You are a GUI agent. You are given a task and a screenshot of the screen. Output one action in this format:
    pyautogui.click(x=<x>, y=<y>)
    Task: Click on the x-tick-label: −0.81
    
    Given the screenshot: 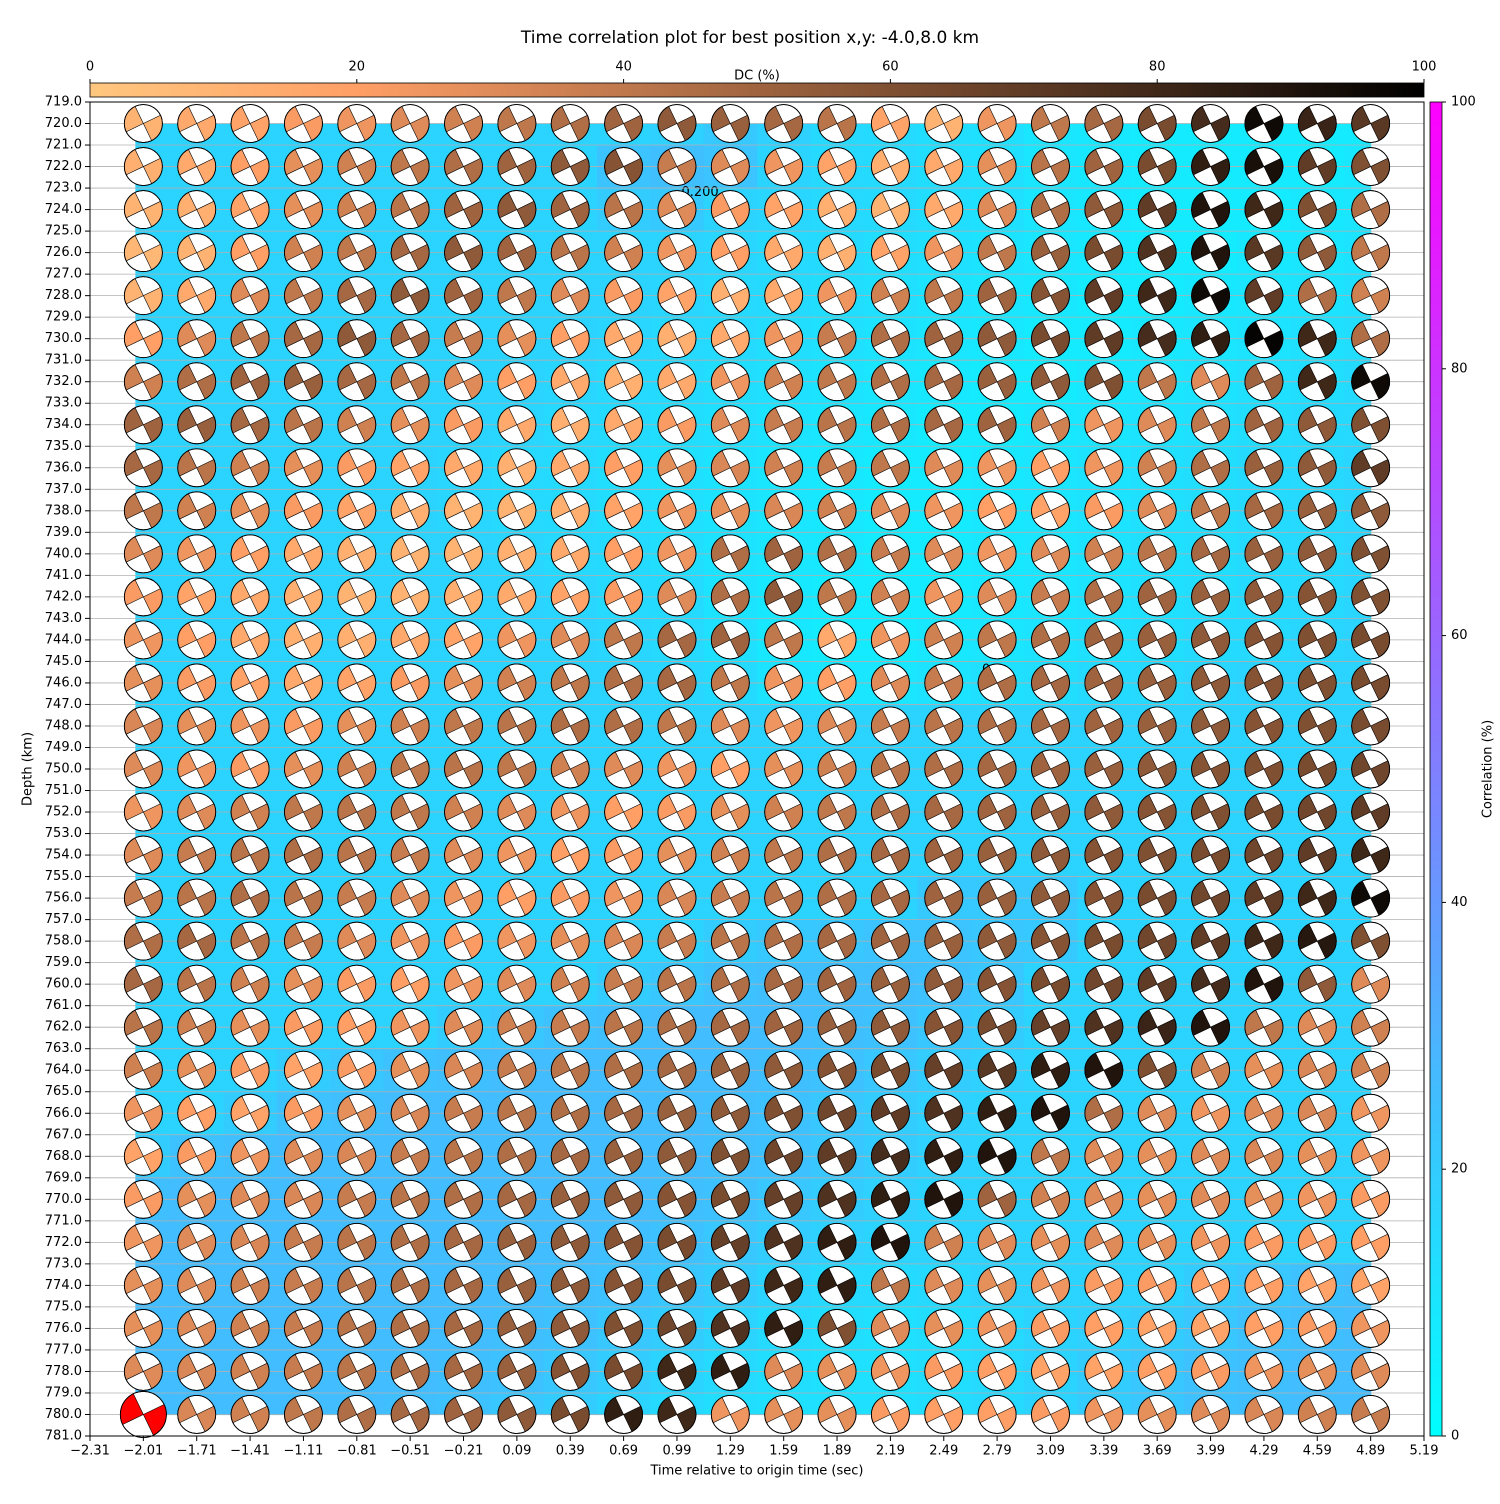 What is the action you would take?
    pyautogui.click(x=357, y=1451)
    